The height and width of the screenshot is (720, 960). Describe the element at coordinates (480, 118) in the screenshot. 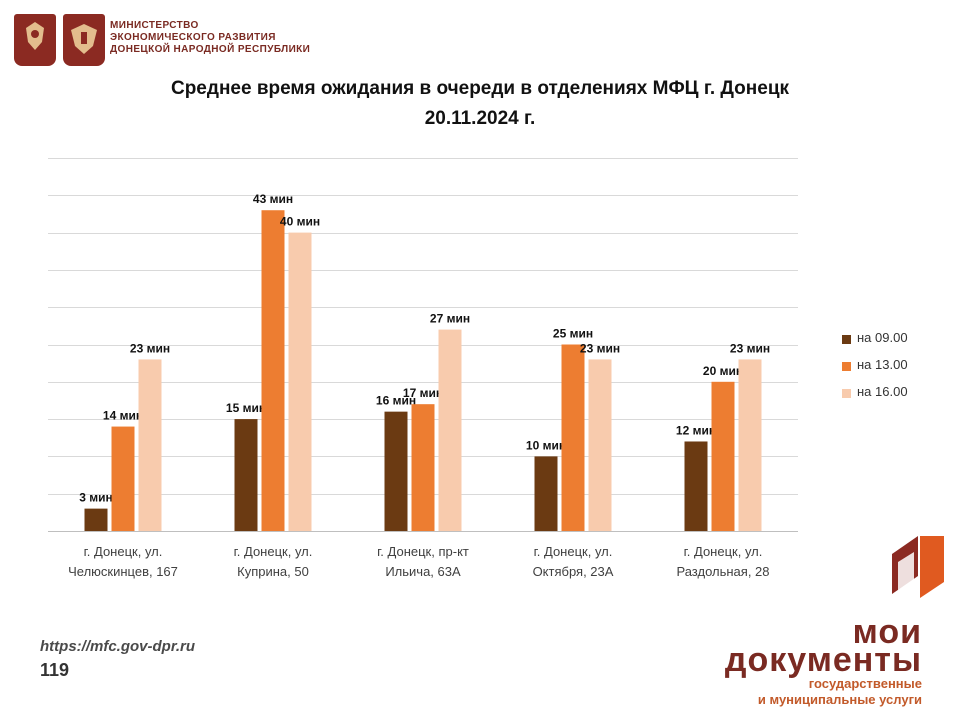

I see `chart-title-line: 20.11.2024 г.` at that location.